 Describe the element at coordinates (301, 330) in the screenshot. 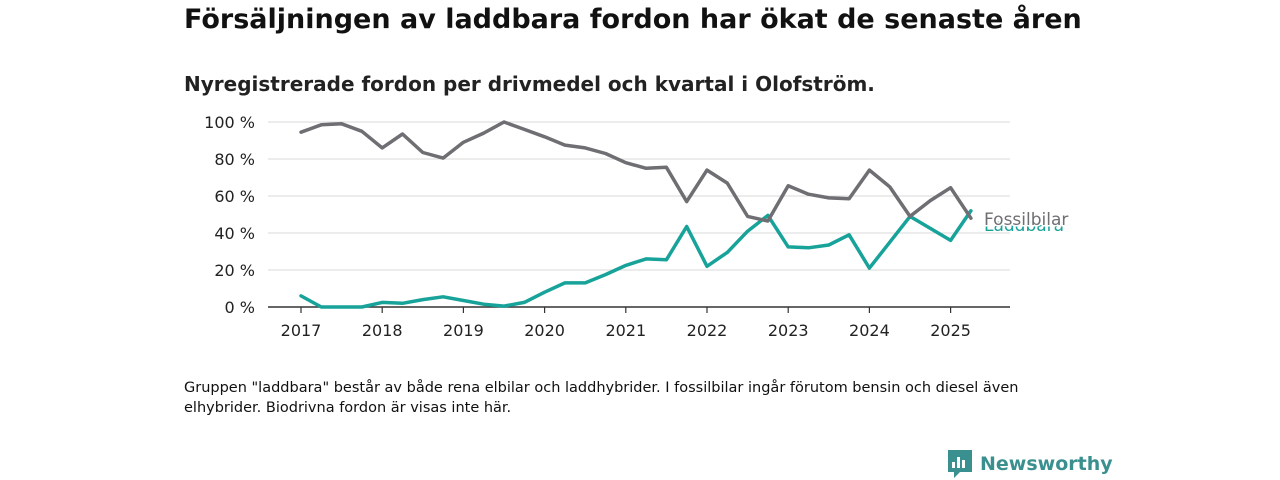

I see `x-tick-label: 2017` at that location.